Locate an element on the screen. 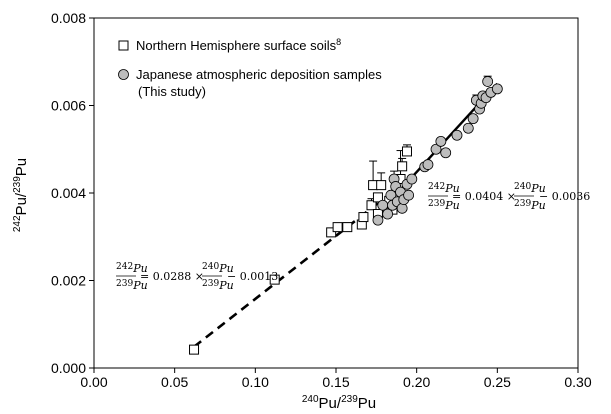  legend-label-soils: Northern Hemisphere surface soils8 is located at coordinates (238, 45).